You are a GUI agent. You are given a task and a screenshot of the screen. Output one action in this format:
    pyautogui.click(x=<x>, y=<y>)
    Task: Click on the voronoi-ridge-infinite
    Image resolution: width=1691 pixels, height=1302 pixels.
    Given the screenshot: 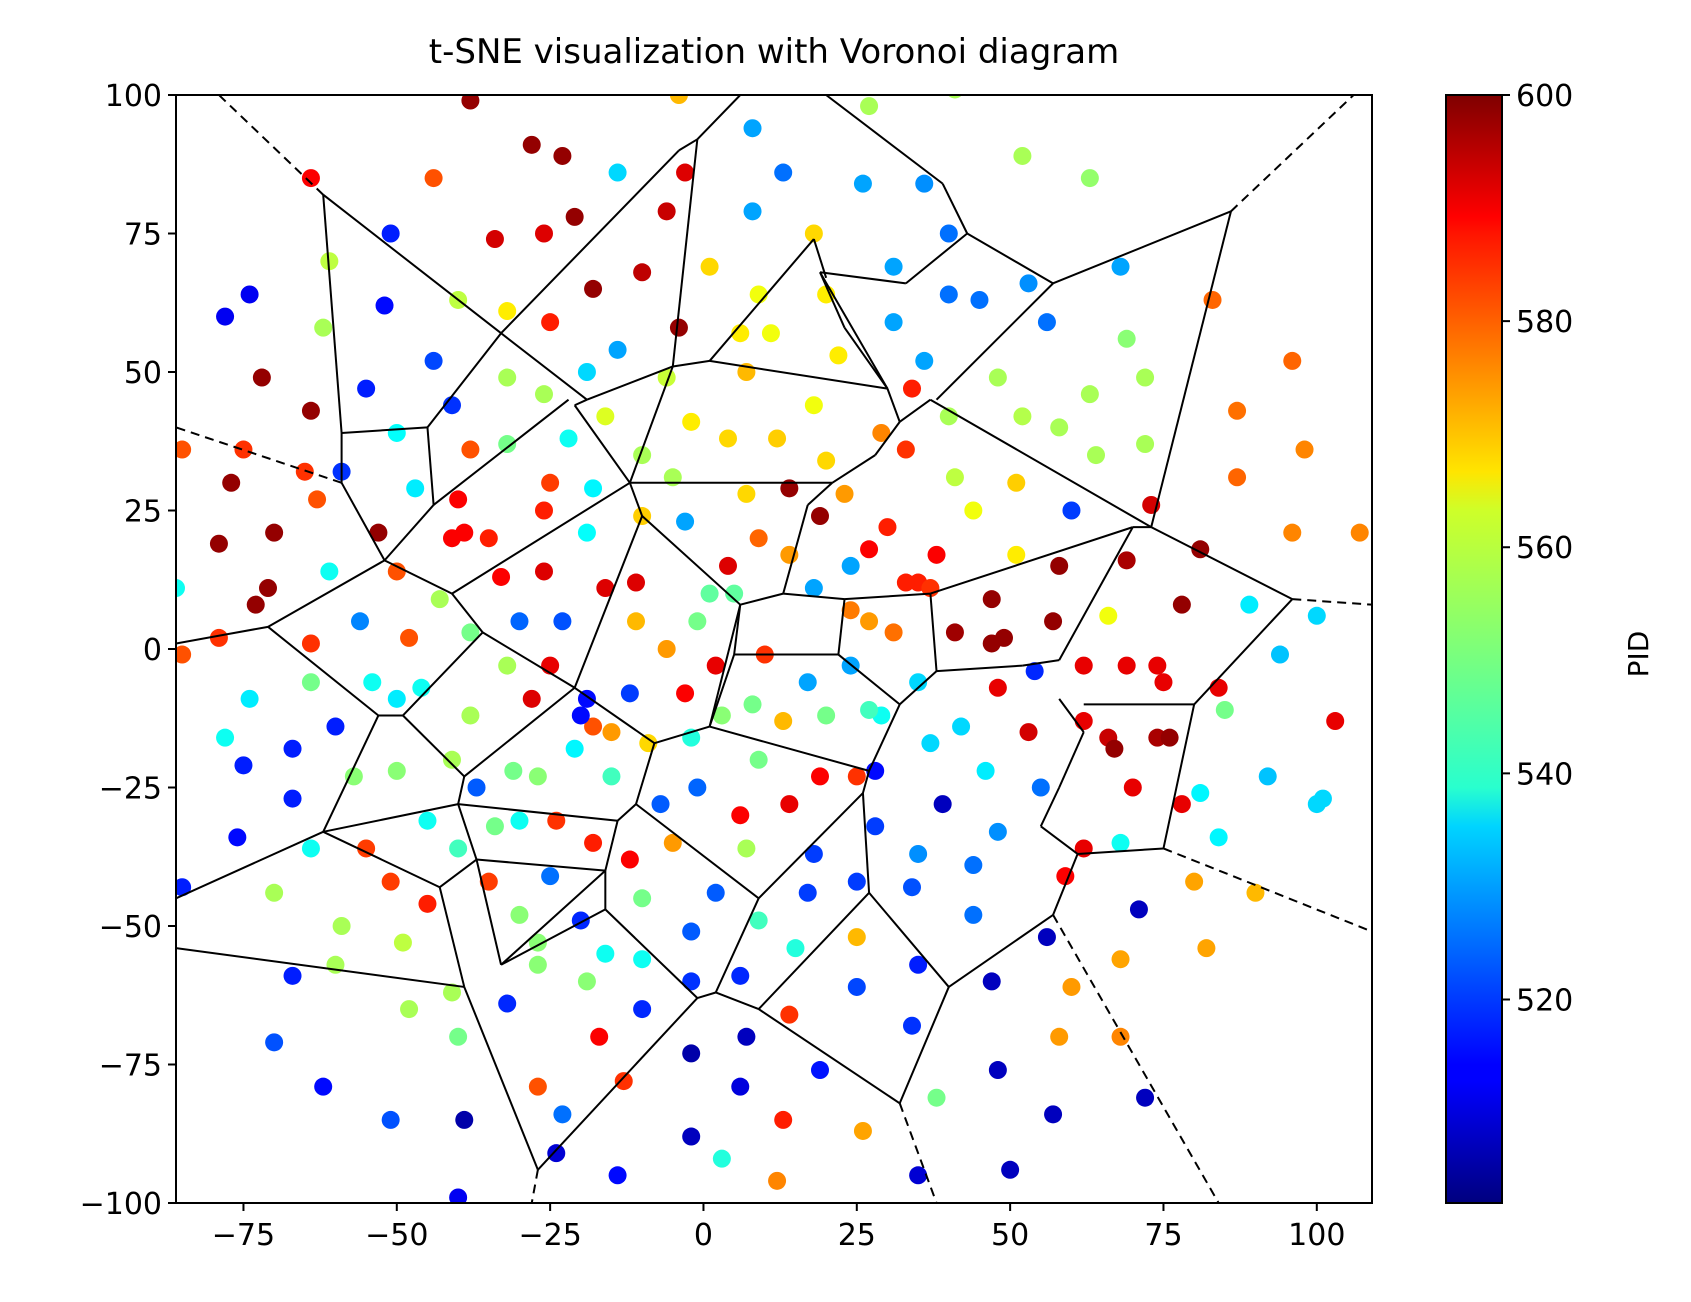 What is the action you would take?
    pyautogui.click(x=1136, y=1058)
    